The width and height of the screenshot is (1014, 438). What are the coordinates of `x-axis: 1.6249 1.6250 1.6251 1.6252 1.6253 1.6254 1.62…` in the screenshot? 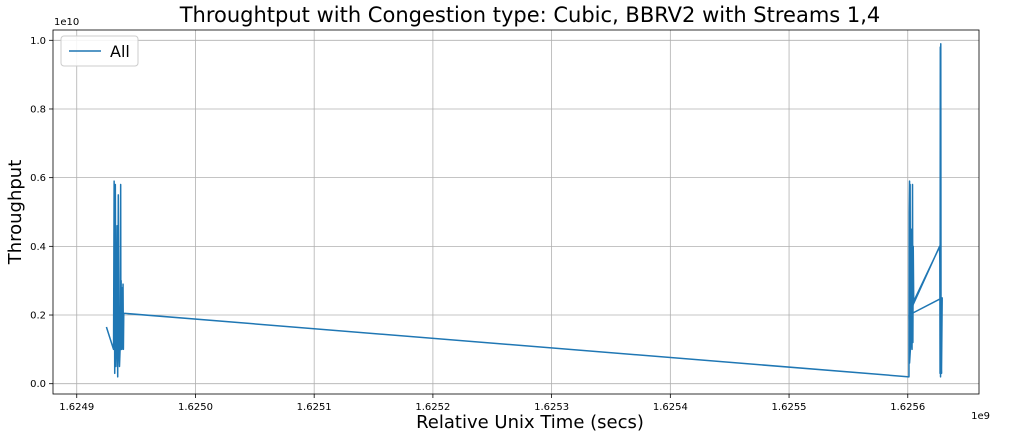 It's located at (492, 403).